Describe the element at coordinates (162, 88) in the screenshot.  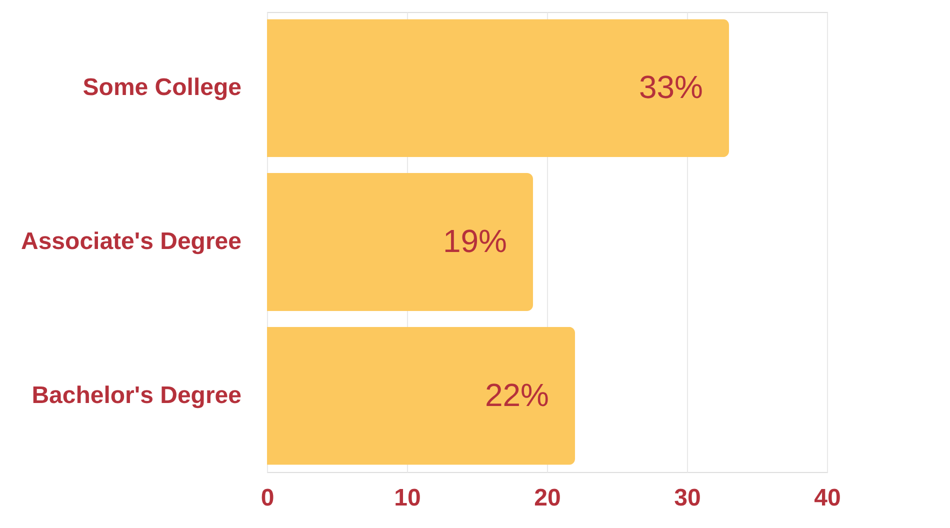
I see `y-tick-label: Some College` at that location.